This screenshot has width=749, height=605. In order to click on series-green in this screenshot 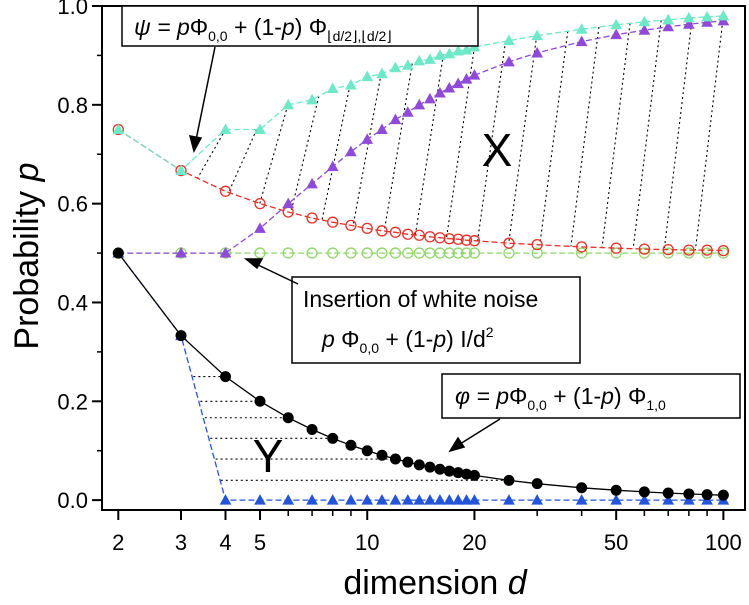, I will do `click(421, 253)`.